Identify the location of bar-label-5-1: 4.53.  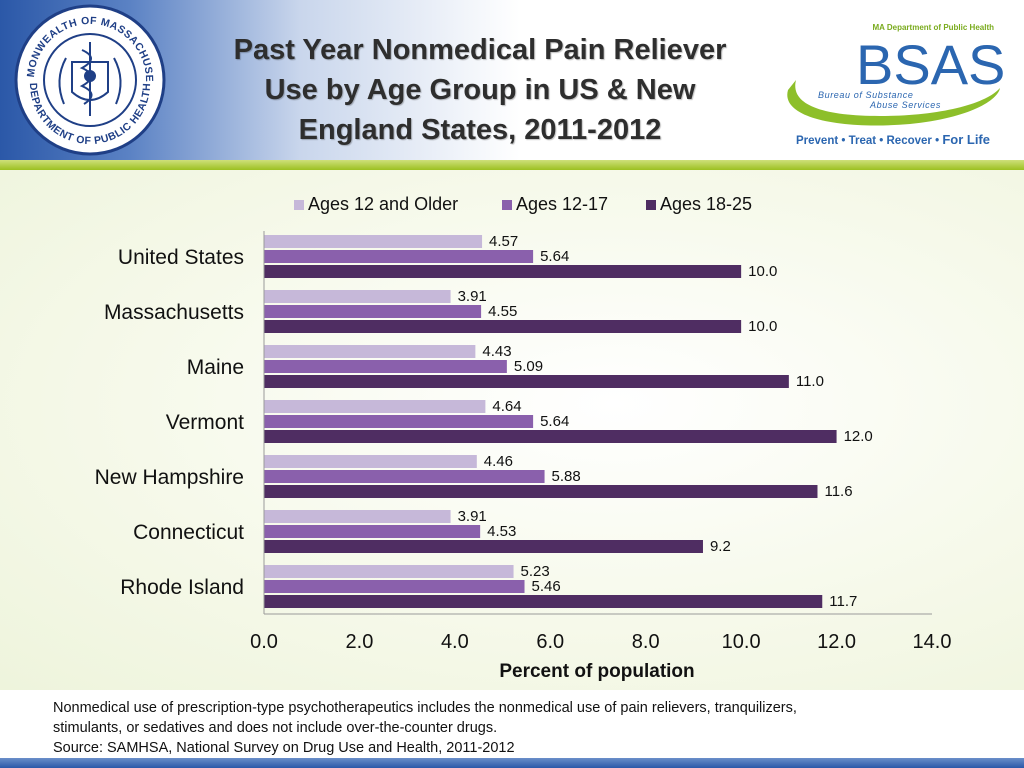
(501, 531).